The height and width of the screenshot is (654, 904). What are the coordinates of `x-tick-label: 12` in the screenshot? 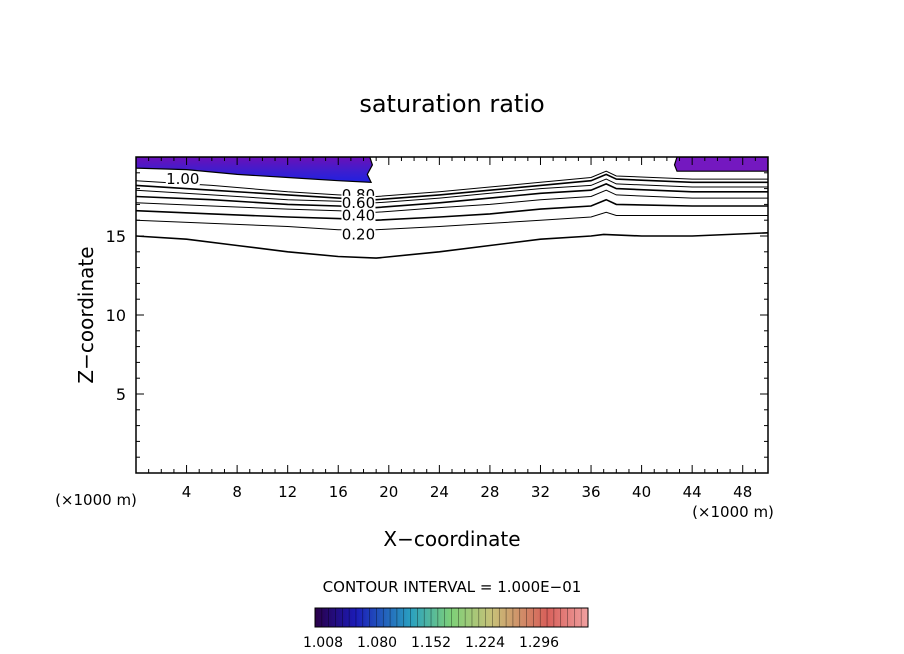 It's located at (287, 492).